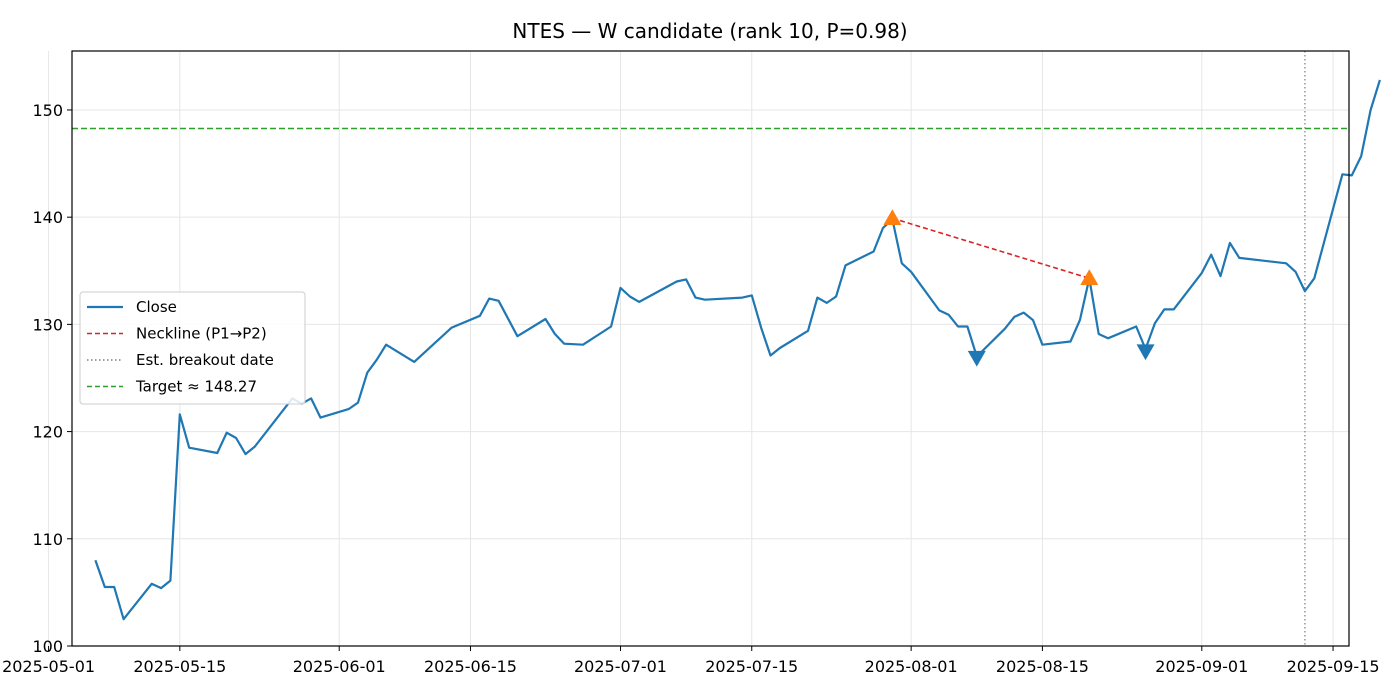 The width and height of the screenshot is (1400, 700). What do you see at coordinates (339, 666) in the screenshot?
I see `x-tick-label: 2025-06-01` at bounding box center [339, 666].